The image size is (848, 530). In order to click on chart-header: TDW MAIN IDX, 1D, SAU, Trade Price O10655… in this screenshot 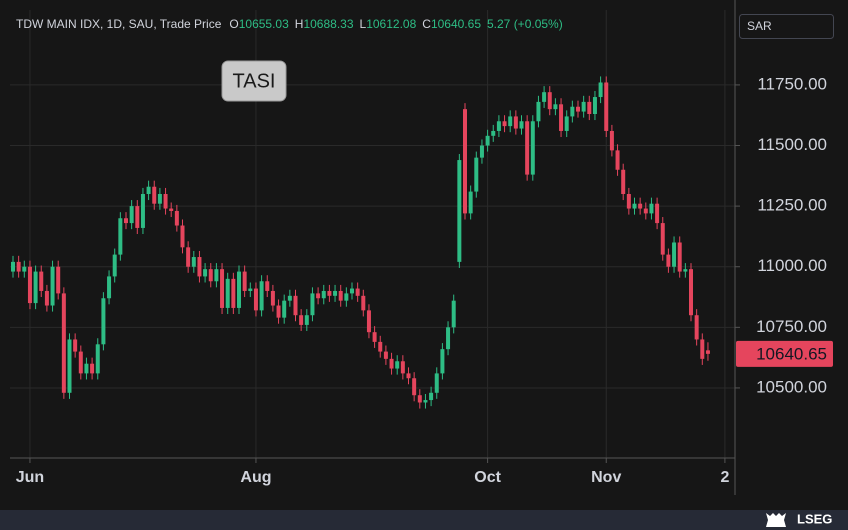, I will do `click(289, 24)`.